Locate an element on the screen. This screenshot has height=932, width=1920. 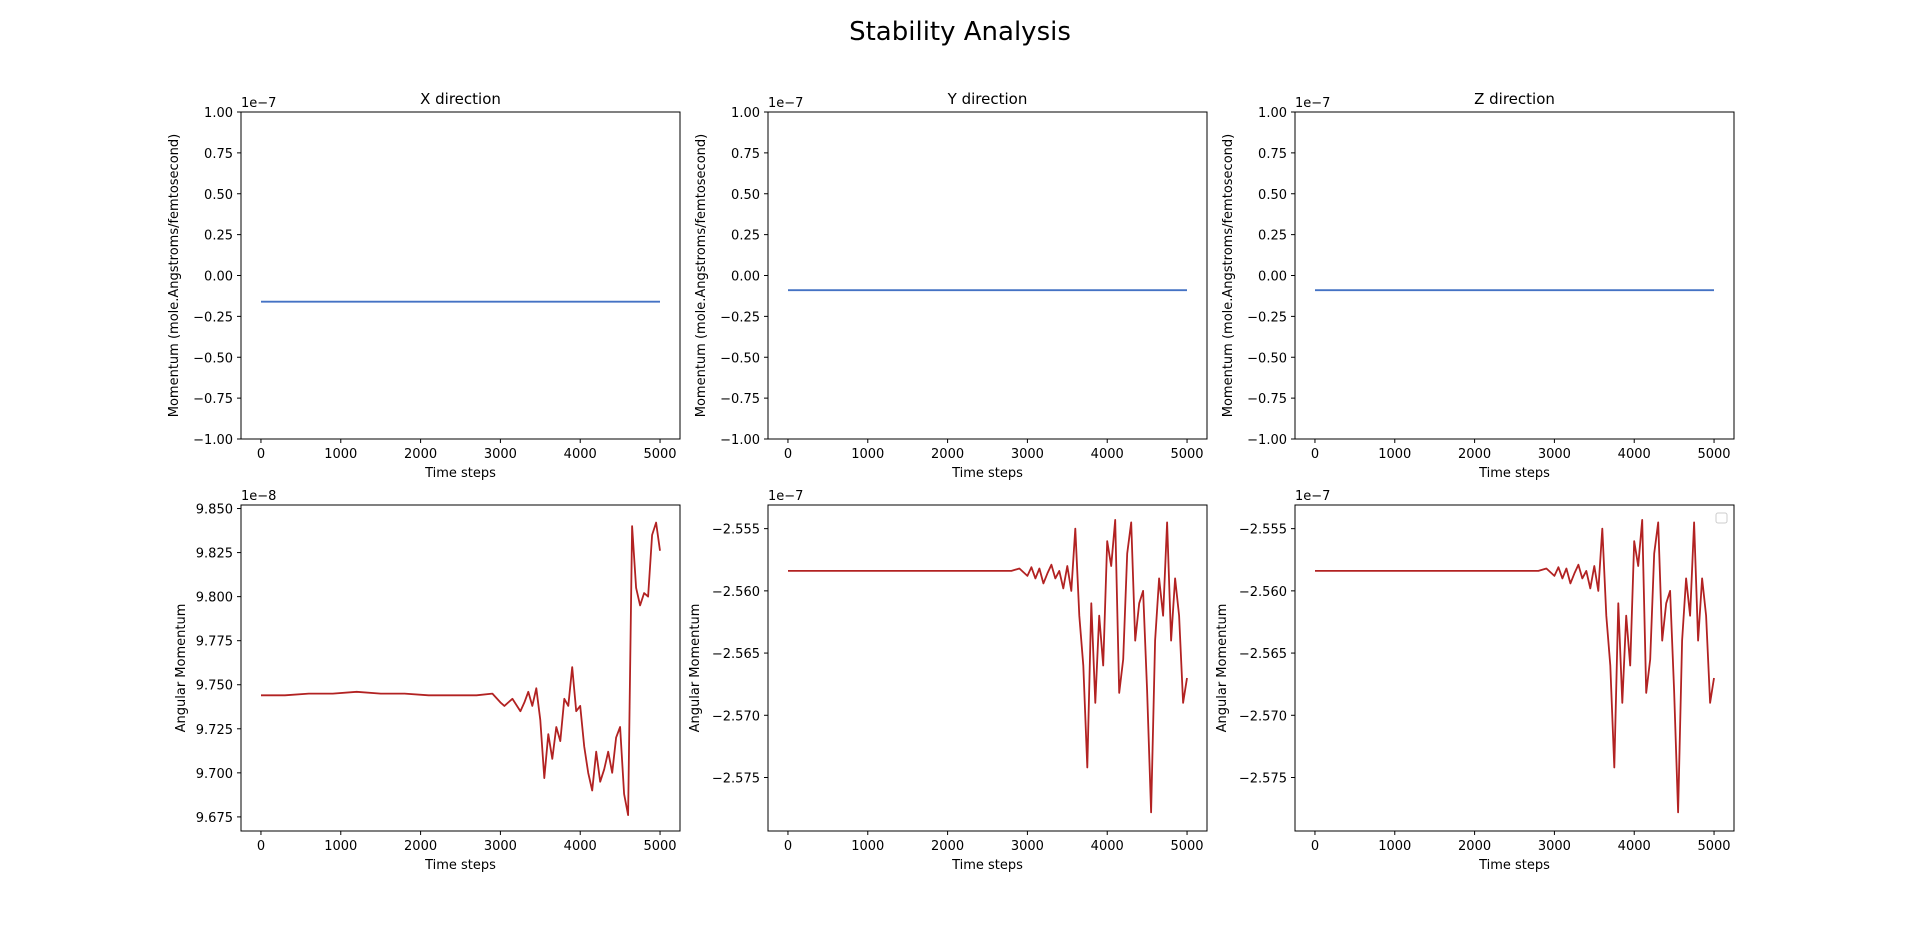
y-tick-label: 9.775 is located at coordinates (214, 642).